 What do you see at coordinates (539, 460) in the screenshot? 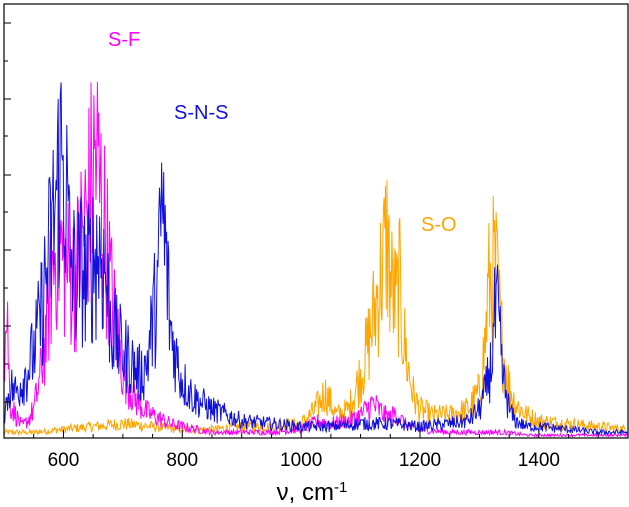
I see `x-tick-label: 1400` at bounding box center [539, 460].